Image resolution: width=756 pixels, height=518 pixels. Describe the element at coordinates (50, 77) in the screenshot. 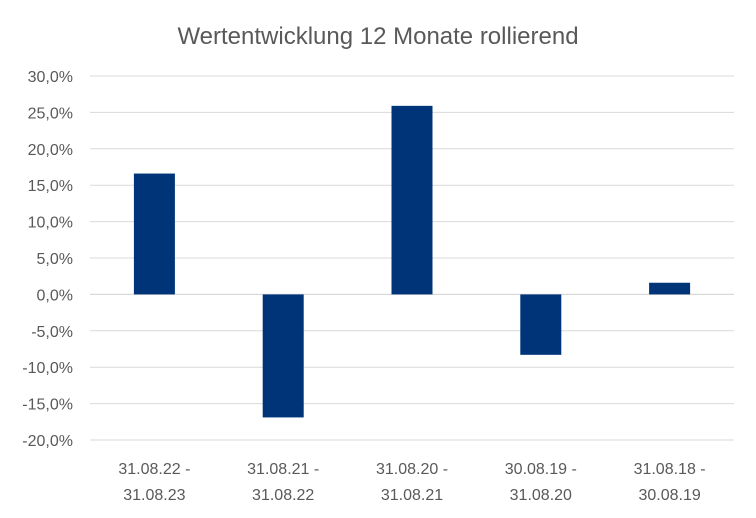

I see `y-tick-label: 30,0%` at that location.